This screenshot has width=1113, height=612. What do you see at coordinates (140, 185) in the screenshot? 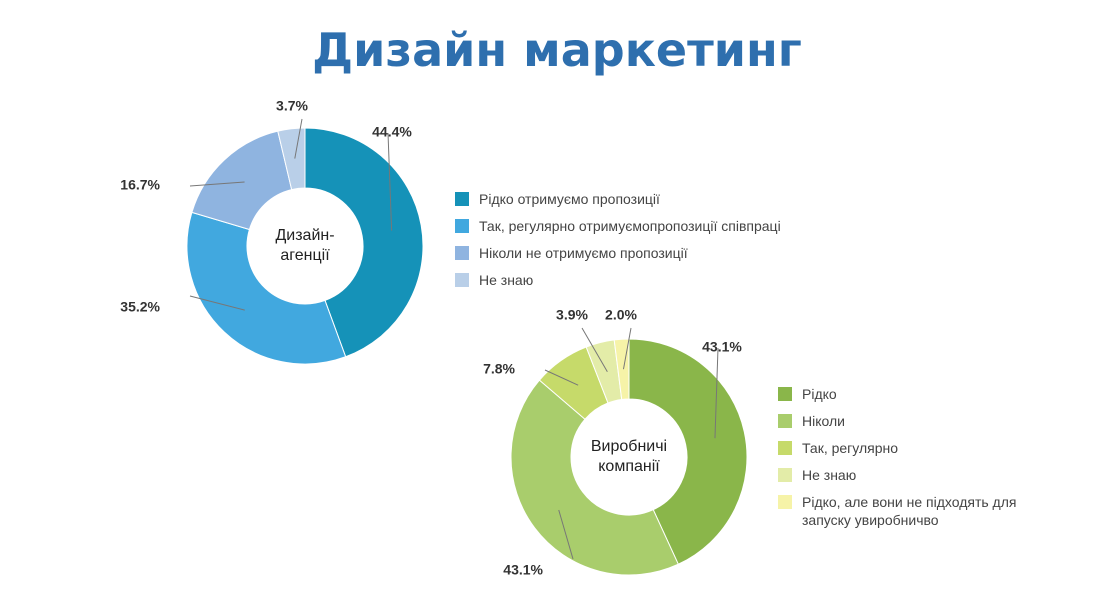
I see `value-label: 16.7%` at bounding box center [140, 185].